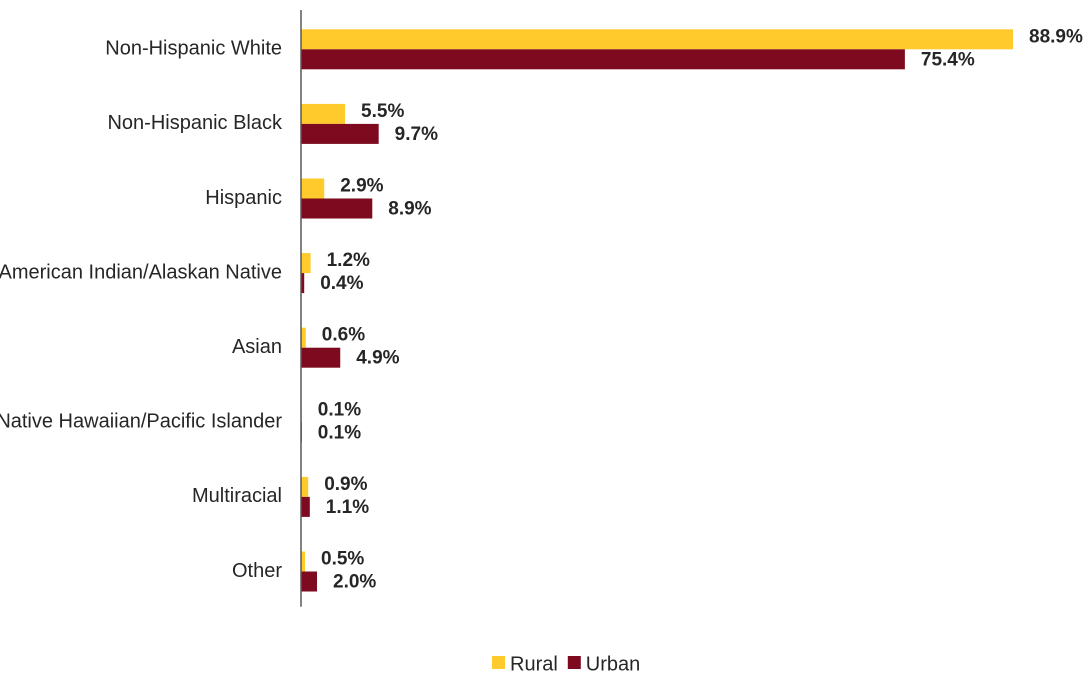 The height and width of the screenshot is (677, 1083). I want to click on data-label-rural-non-hispanic-white: 88.9%, so click(1056, 36).